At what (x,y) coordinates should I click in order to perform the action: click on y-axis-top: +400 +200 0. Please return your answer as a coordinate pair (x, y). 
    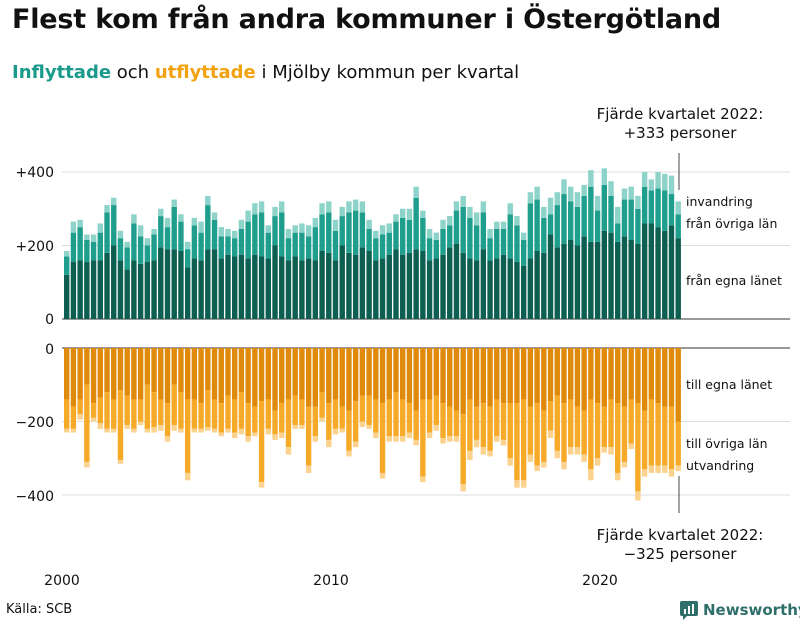
    Looking at the image, I should click on (35, 246).